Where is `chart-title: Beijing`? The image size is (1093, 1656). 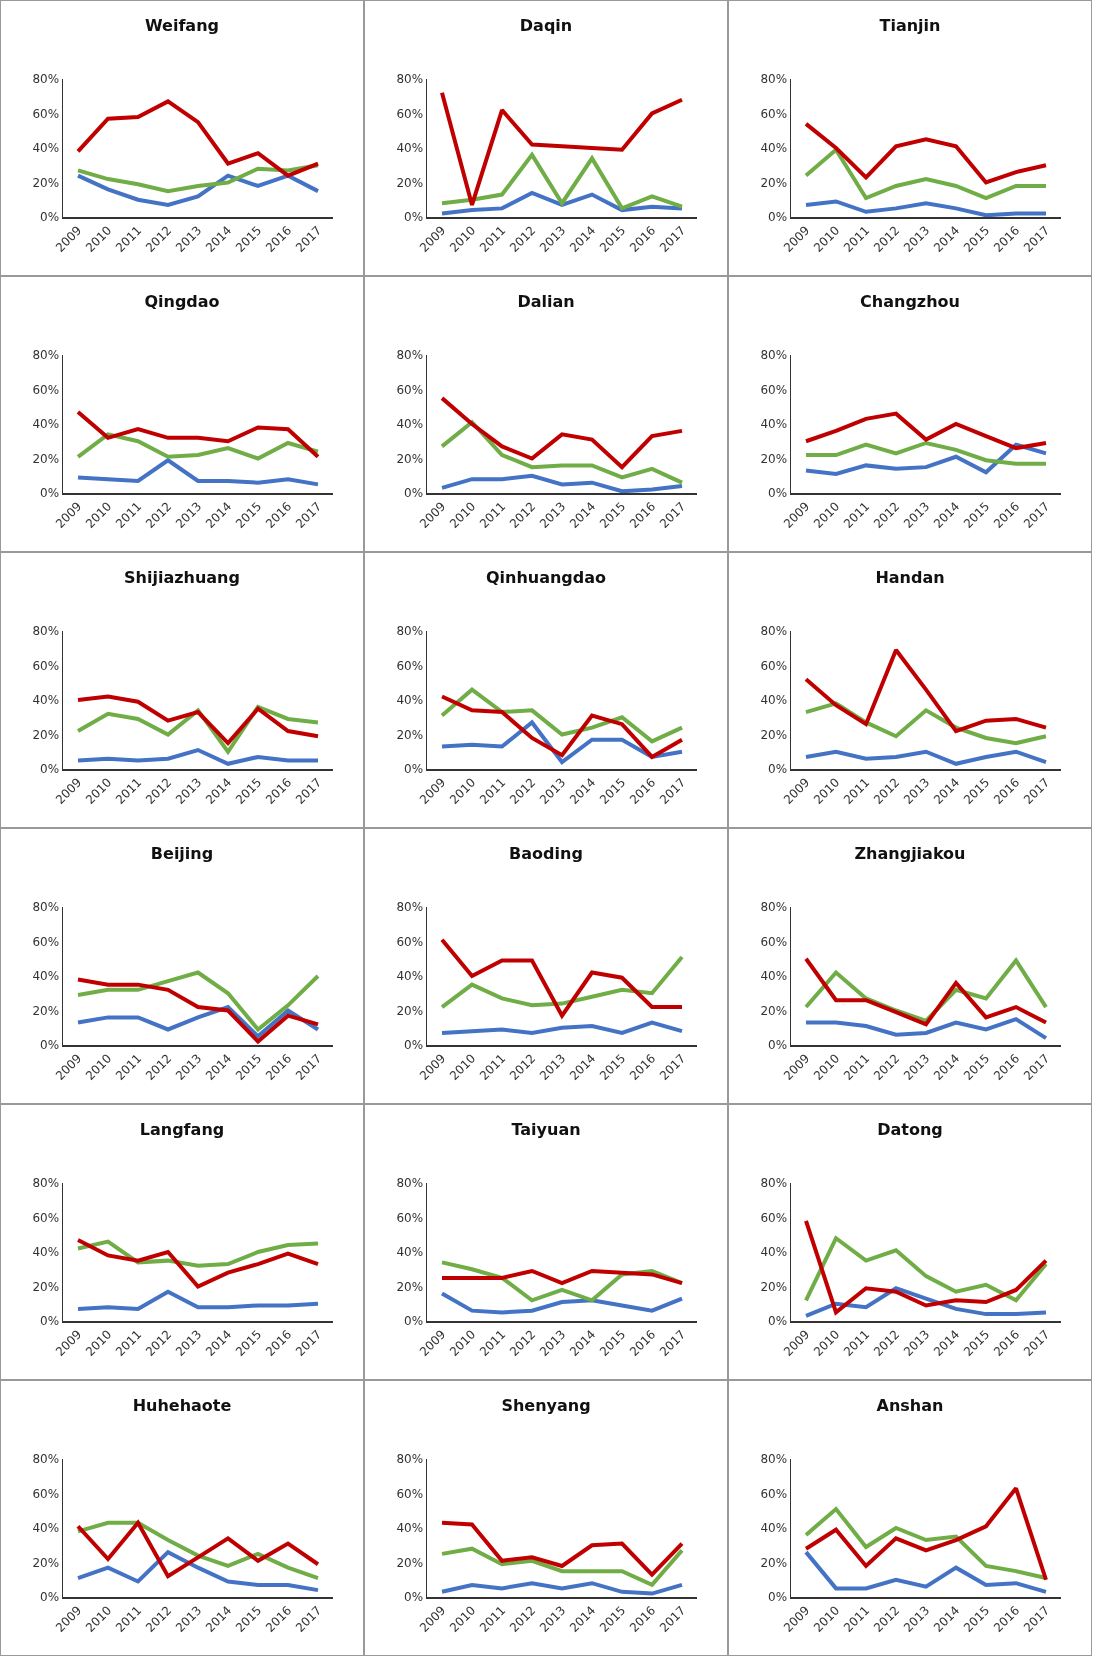 chart-title: Beijing is located at coordinates (182, 854).